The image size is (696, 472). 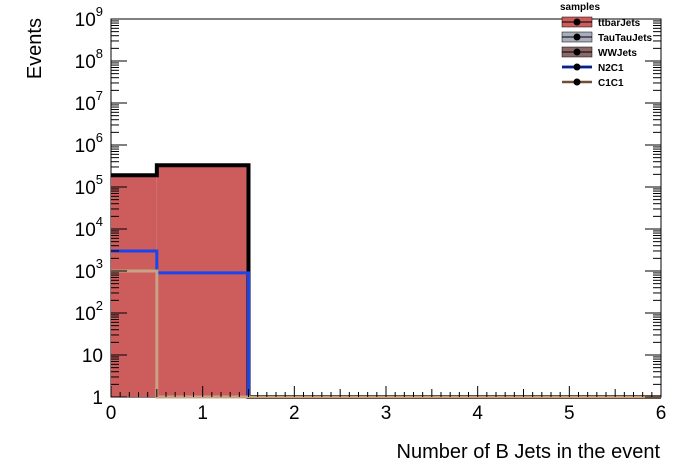 What do you see at coordinates (611, 68) in the screenshot?
I see `legend-label: N2C1` at bounding box center [611, 68].